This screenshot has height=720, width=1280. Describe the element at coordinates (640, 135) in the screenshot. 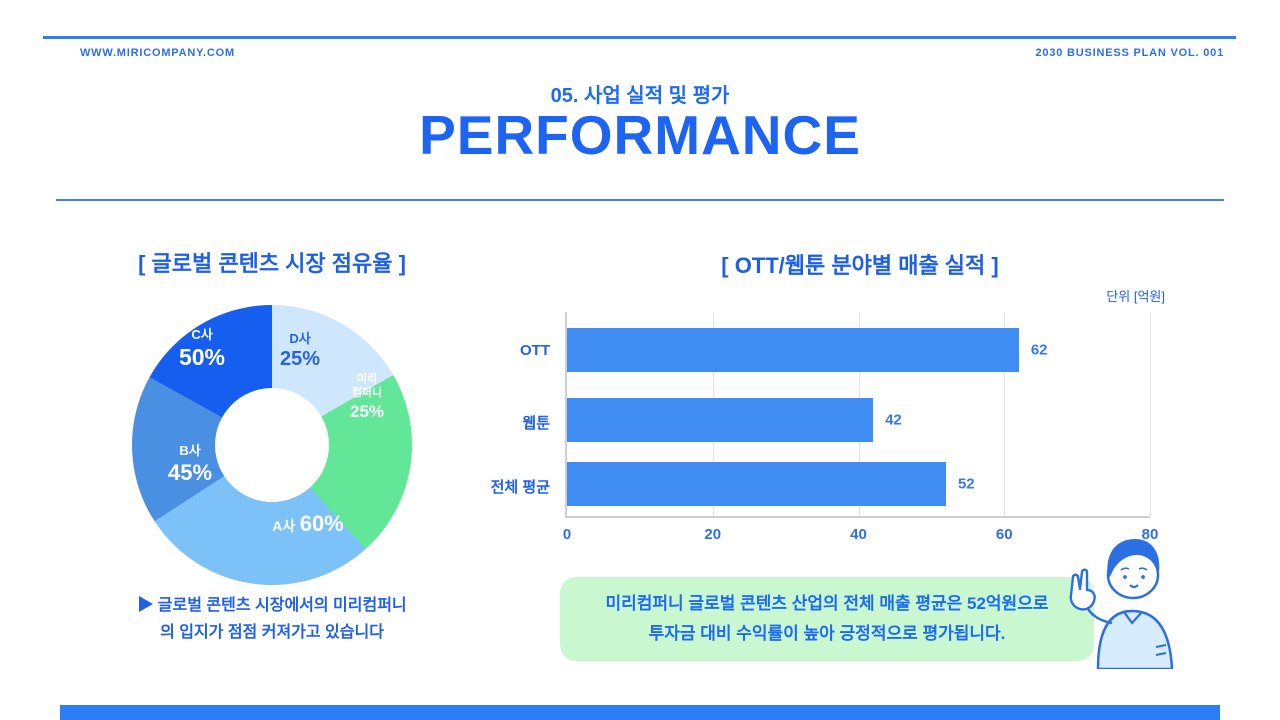

I see `page-title: PERFORMANCE` at that location.